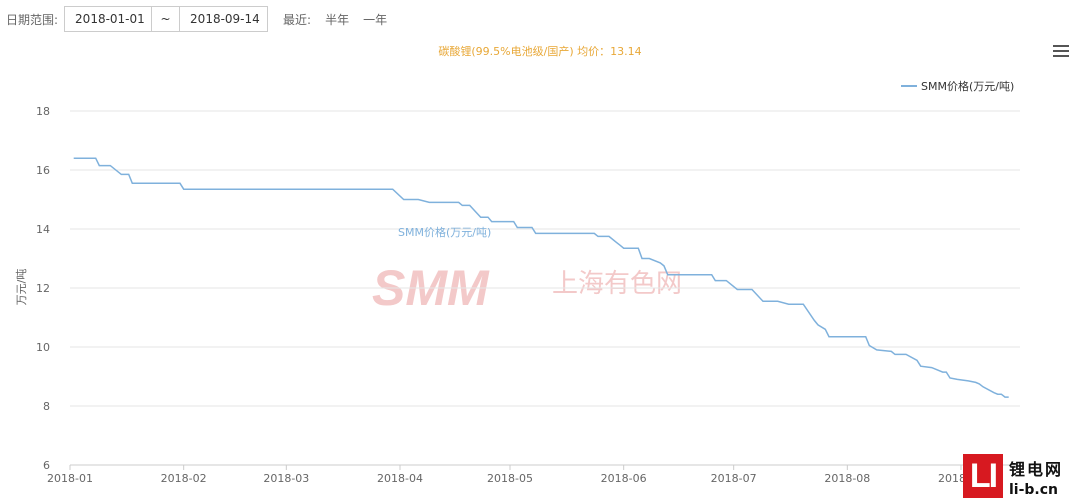 The height and width of the screenshot is (501, 1080). I want to click on site-url: li-b.cn, so click(1034, 490).